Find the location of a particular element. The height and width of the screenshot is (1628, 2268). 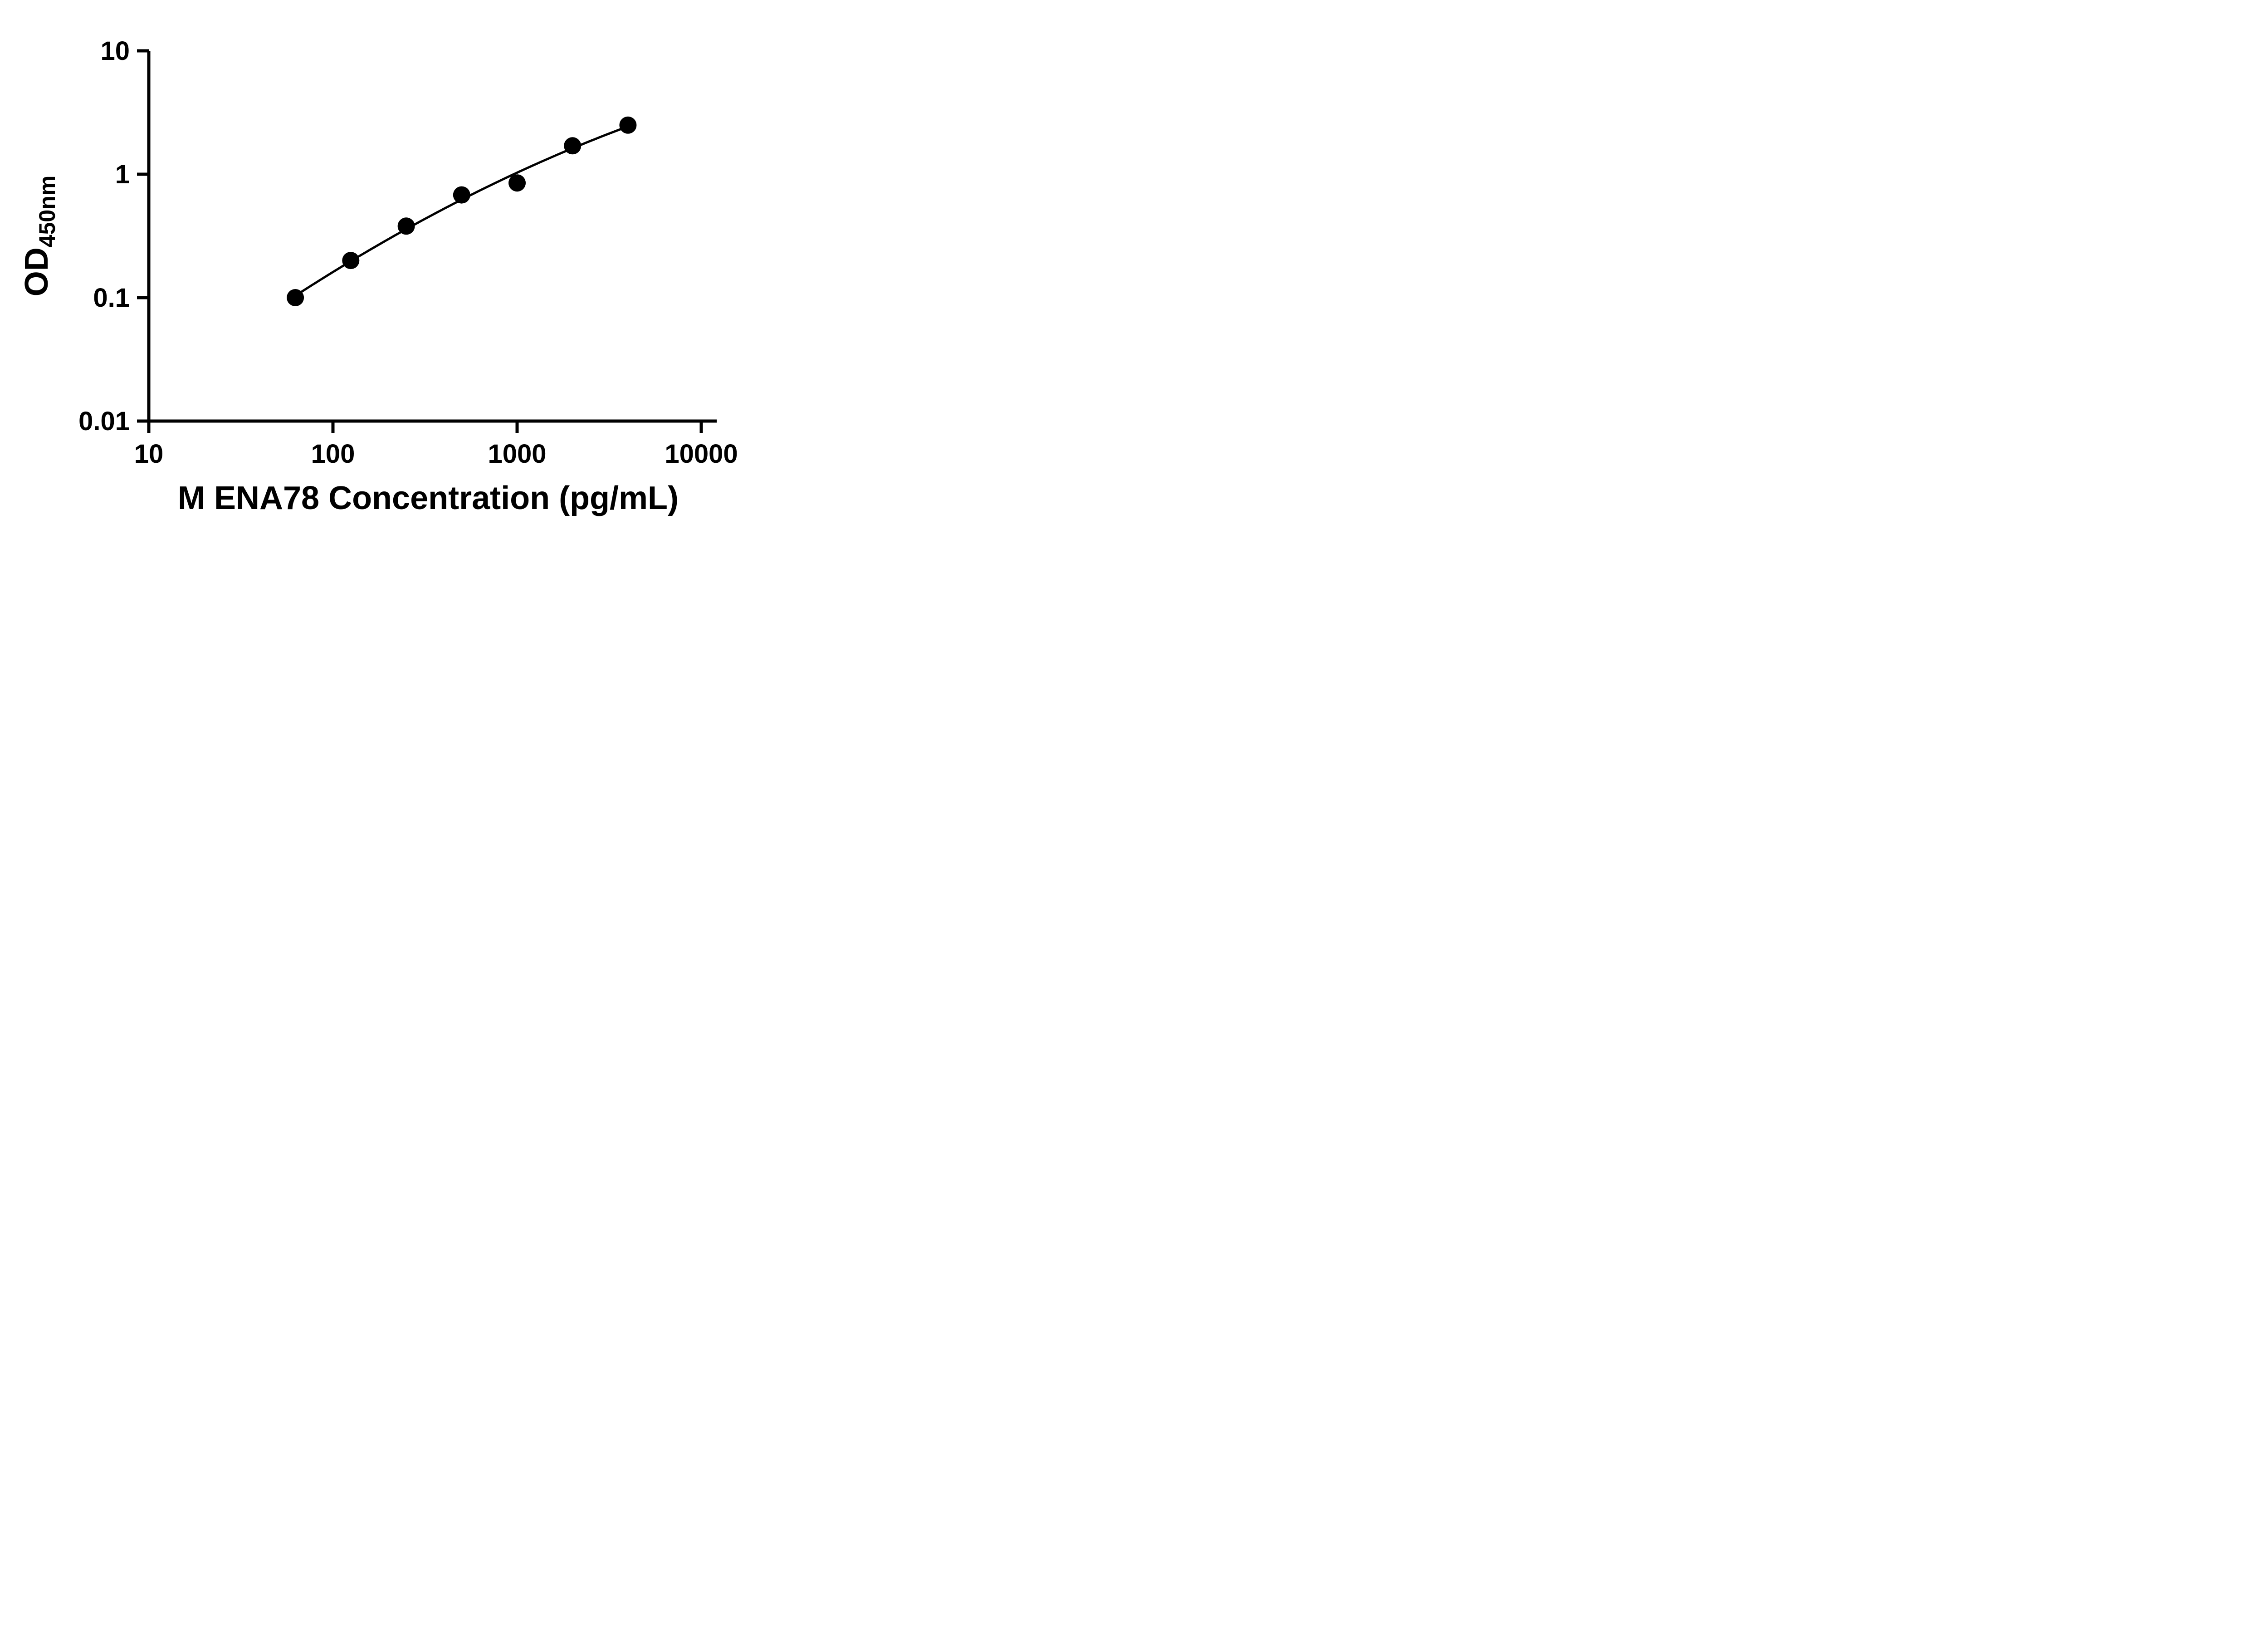

y-axis-tick-label: 1 is located at coordinates (123, 174).